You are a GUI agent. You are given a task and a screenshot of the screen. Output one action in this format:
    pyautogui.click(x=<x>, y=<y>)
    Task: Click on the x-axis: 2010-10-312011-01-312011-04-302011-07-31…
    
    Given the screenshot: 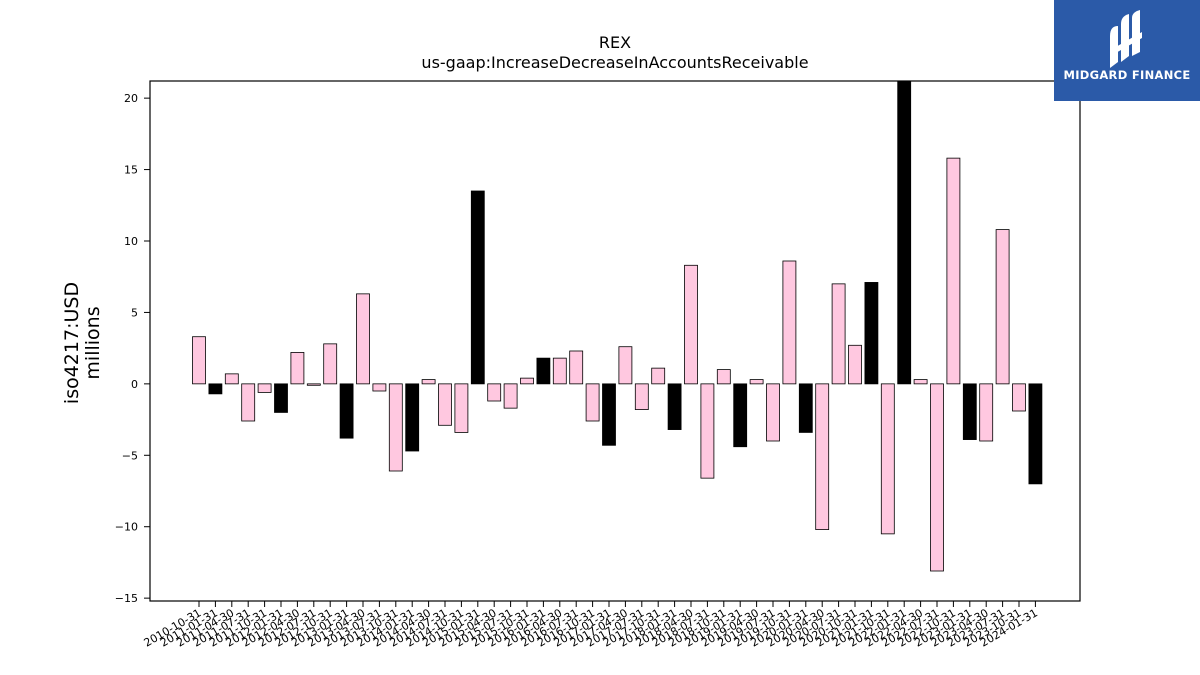 What is the action you would take?
    pyautogui.click(x=591, y=625)
    